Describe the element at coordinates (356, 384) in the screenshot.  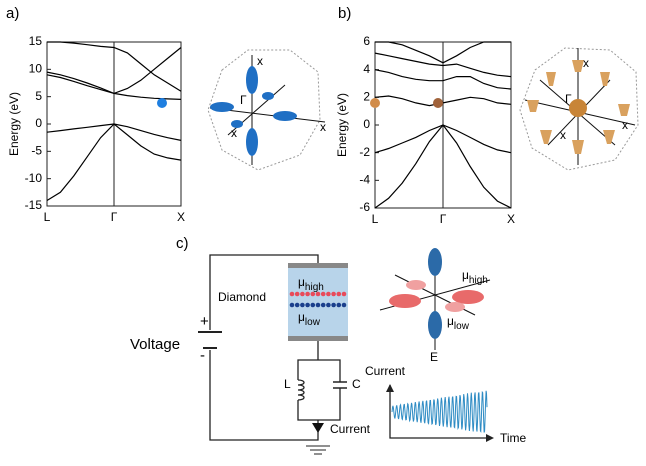
I see `capacitor-label: C` at that location.